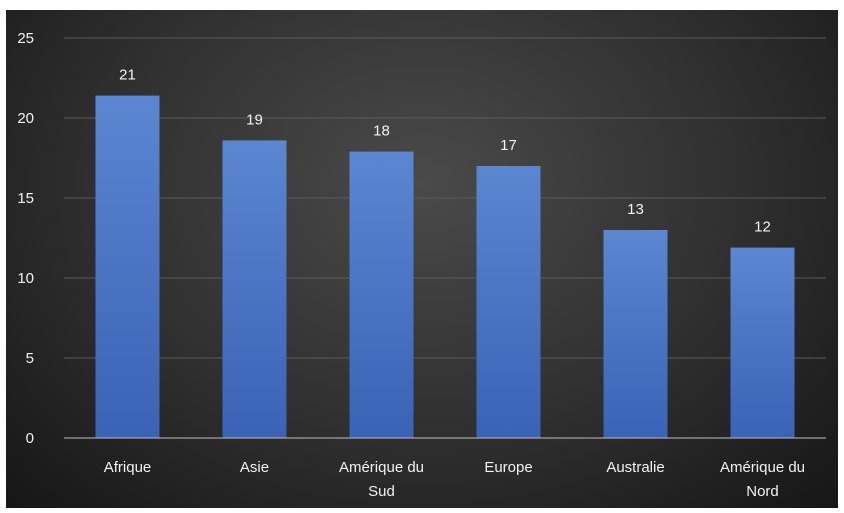 Image resolution: width=844 pixels, height=513 pixels. I want to click on y-tick-label: 0, so click(30, 438).